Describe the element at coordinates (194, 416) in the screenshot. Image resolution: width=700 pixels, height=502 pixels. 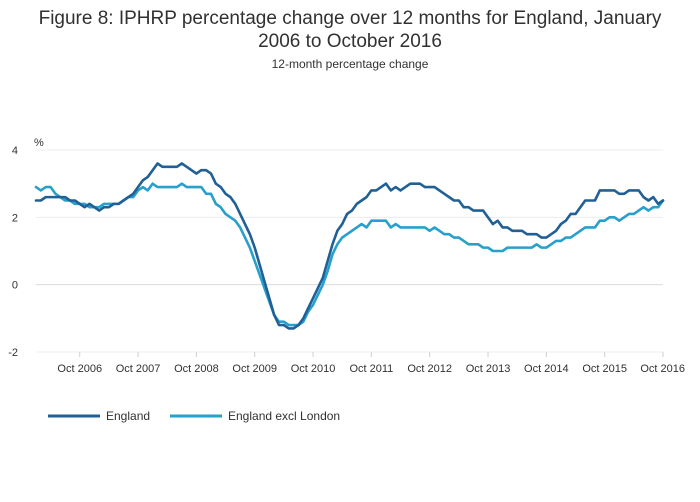
I see `legend: England England excl London` at that location.